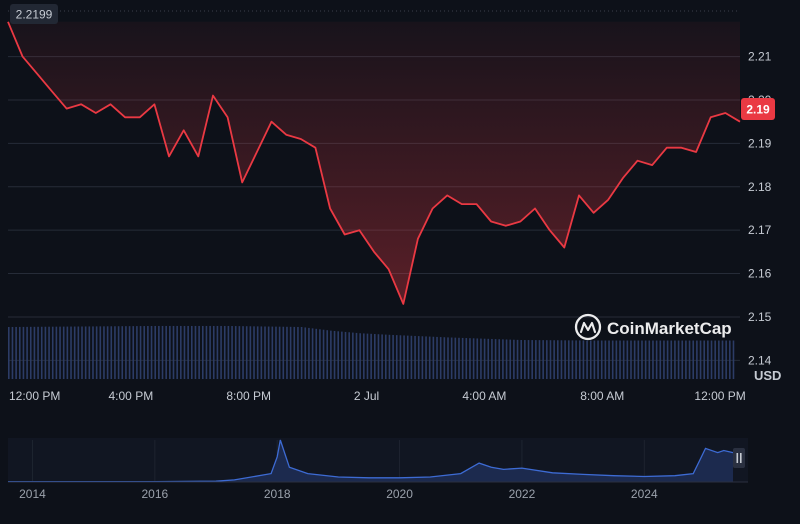 The image size is (800, 524). Describe the element at coordinates (758, 109) in the screenshot. I see `current-price-badge: 2.19` at that location.